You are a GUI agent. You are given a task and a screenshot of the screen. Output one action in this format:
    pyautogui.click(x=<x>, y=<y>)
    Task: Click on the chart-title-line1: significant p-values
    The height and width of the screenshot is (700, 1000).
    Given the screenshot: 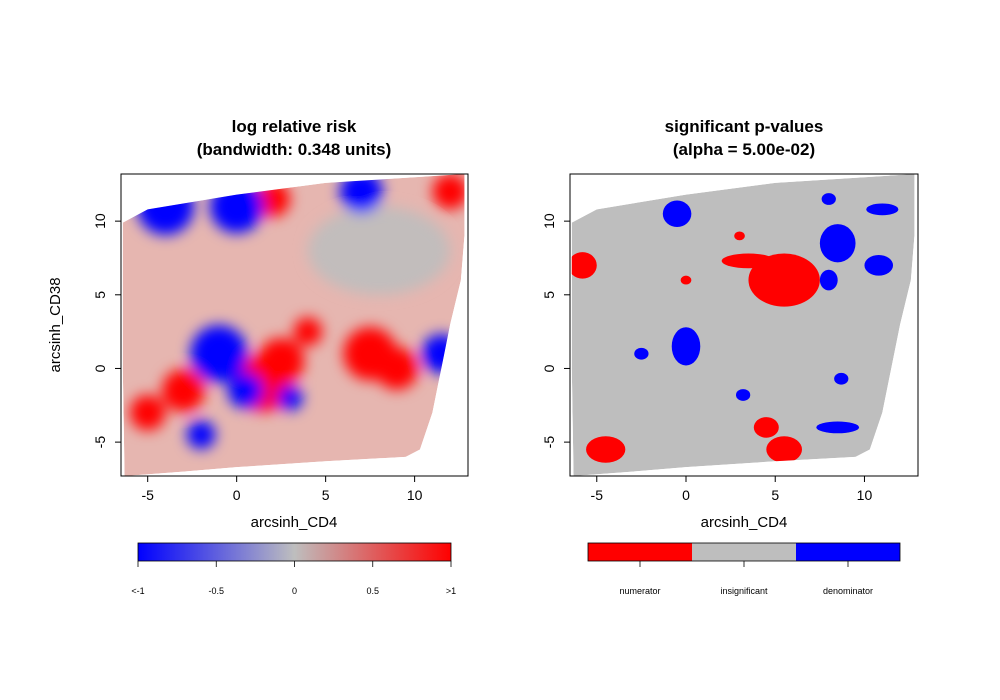 What is the action you would take?
    pyautogui.click(x=744, y=126)
    